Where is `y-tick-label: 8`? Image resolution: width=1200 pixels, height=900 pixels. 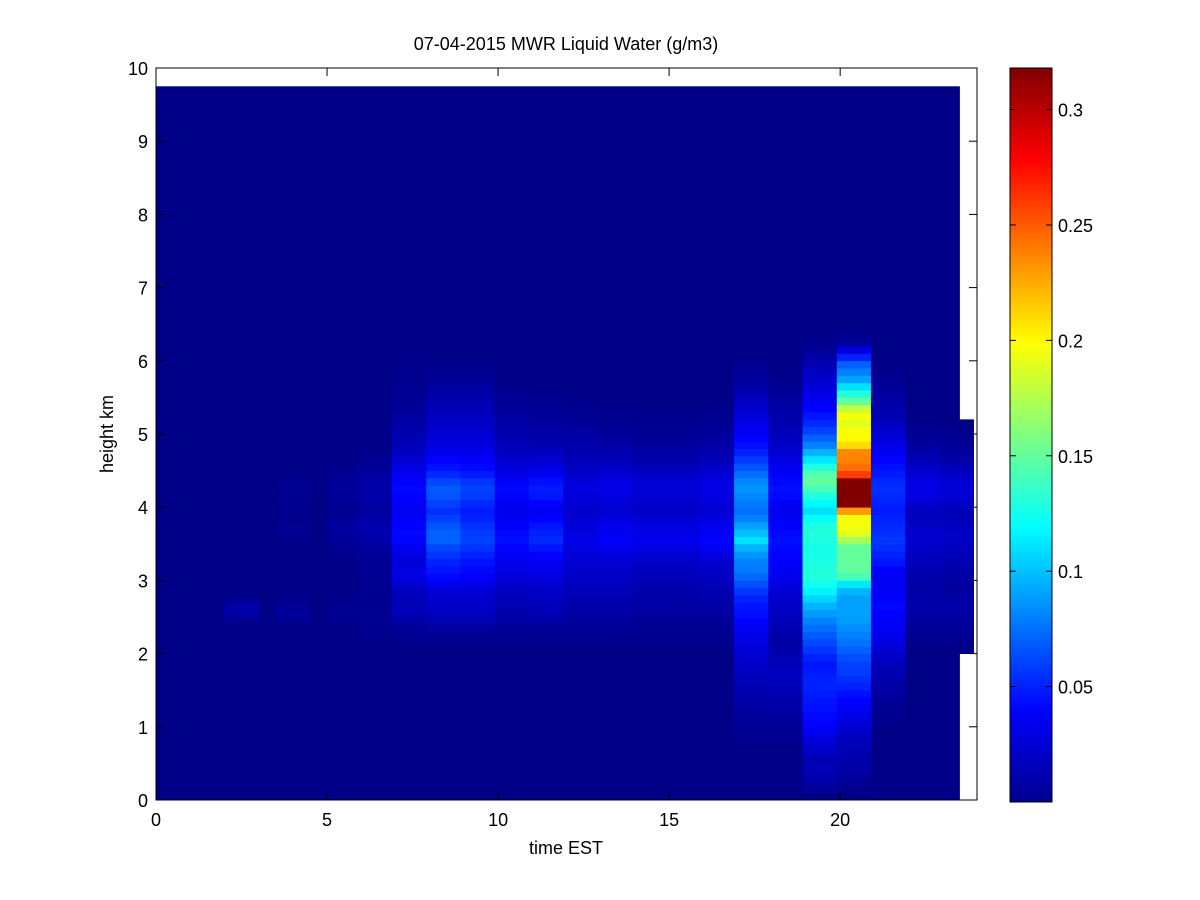
y-tick-label: 8 is located at coordinates (143, 215).